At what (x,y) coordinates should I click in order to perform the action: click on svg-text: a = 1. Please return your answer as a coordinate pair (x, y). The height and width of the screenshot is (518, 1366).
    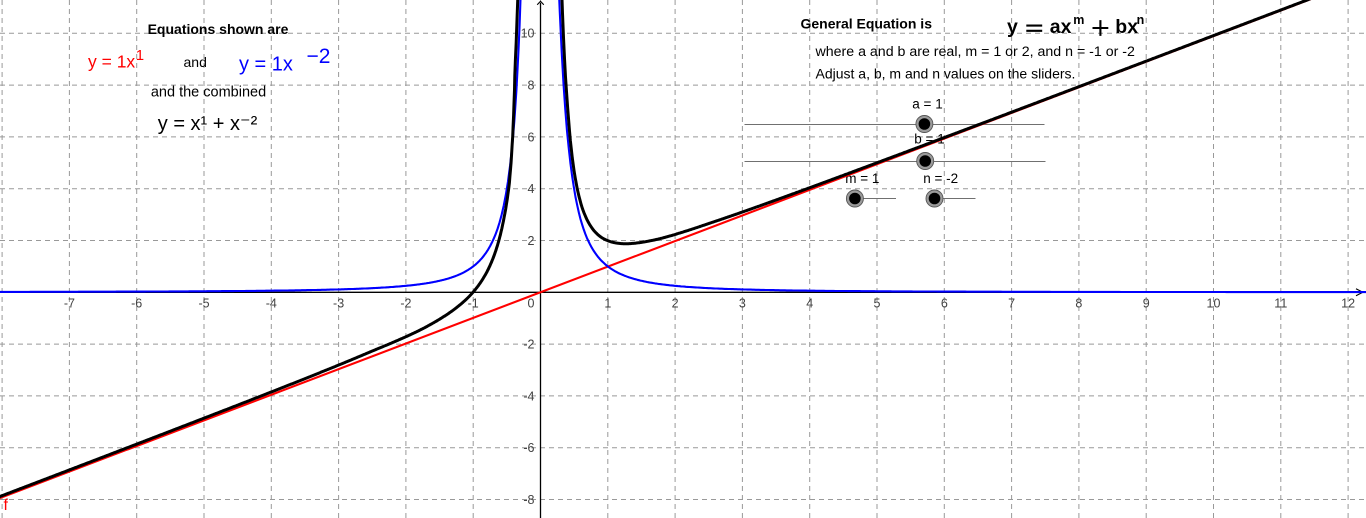
    Looking at the image, I should click on (927, 104).